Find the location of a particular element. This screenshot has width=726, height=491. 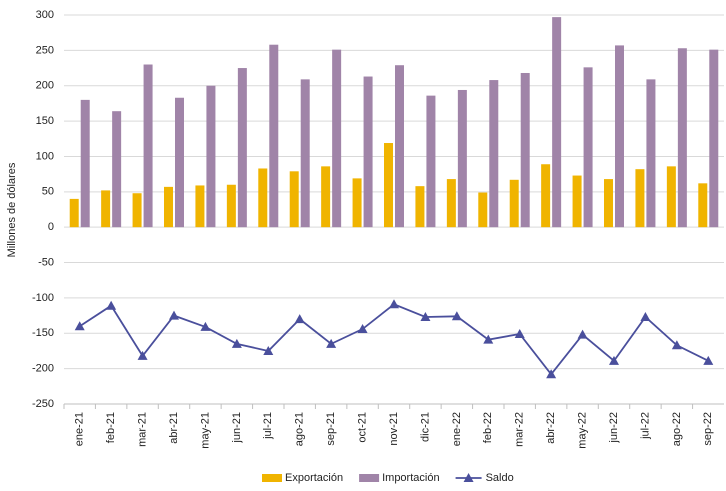

x-tick-label: jun-21 is located at coordinates (237, 428).